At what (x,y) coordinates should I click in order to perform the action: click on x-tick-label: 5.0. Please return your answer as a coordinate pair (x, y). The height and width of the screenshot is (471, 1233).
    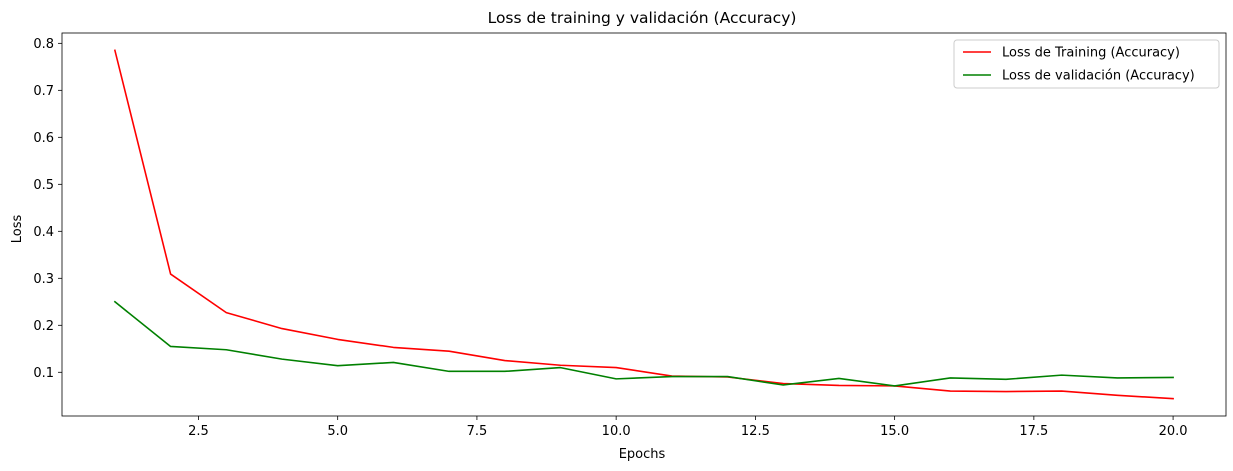
    Looking at the image, I should click on (337, 431).